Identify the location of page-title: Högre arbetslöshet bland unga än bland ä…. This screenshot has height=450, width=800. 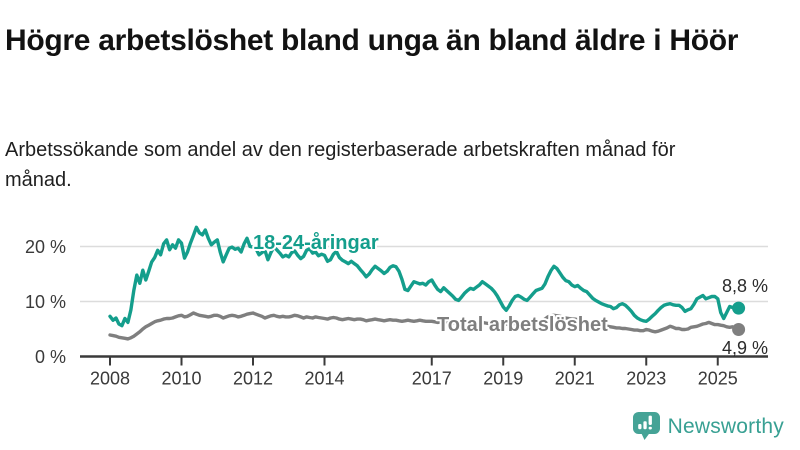
(372, 41).